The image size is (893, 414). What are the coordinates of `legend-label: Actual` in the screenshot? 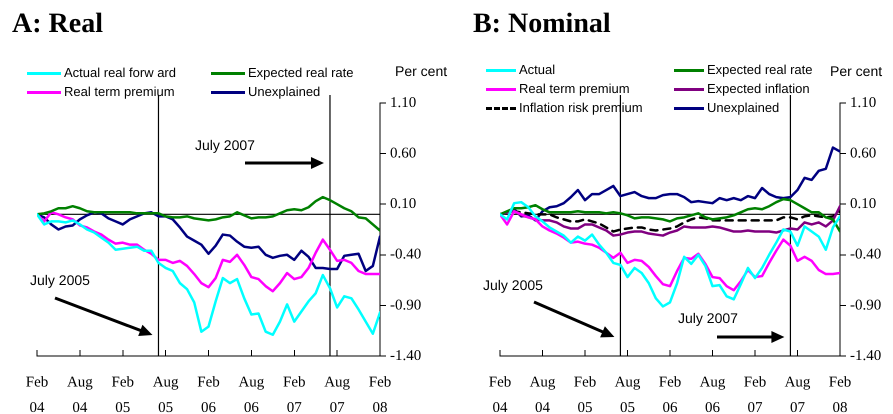 It's located at (537, 70).